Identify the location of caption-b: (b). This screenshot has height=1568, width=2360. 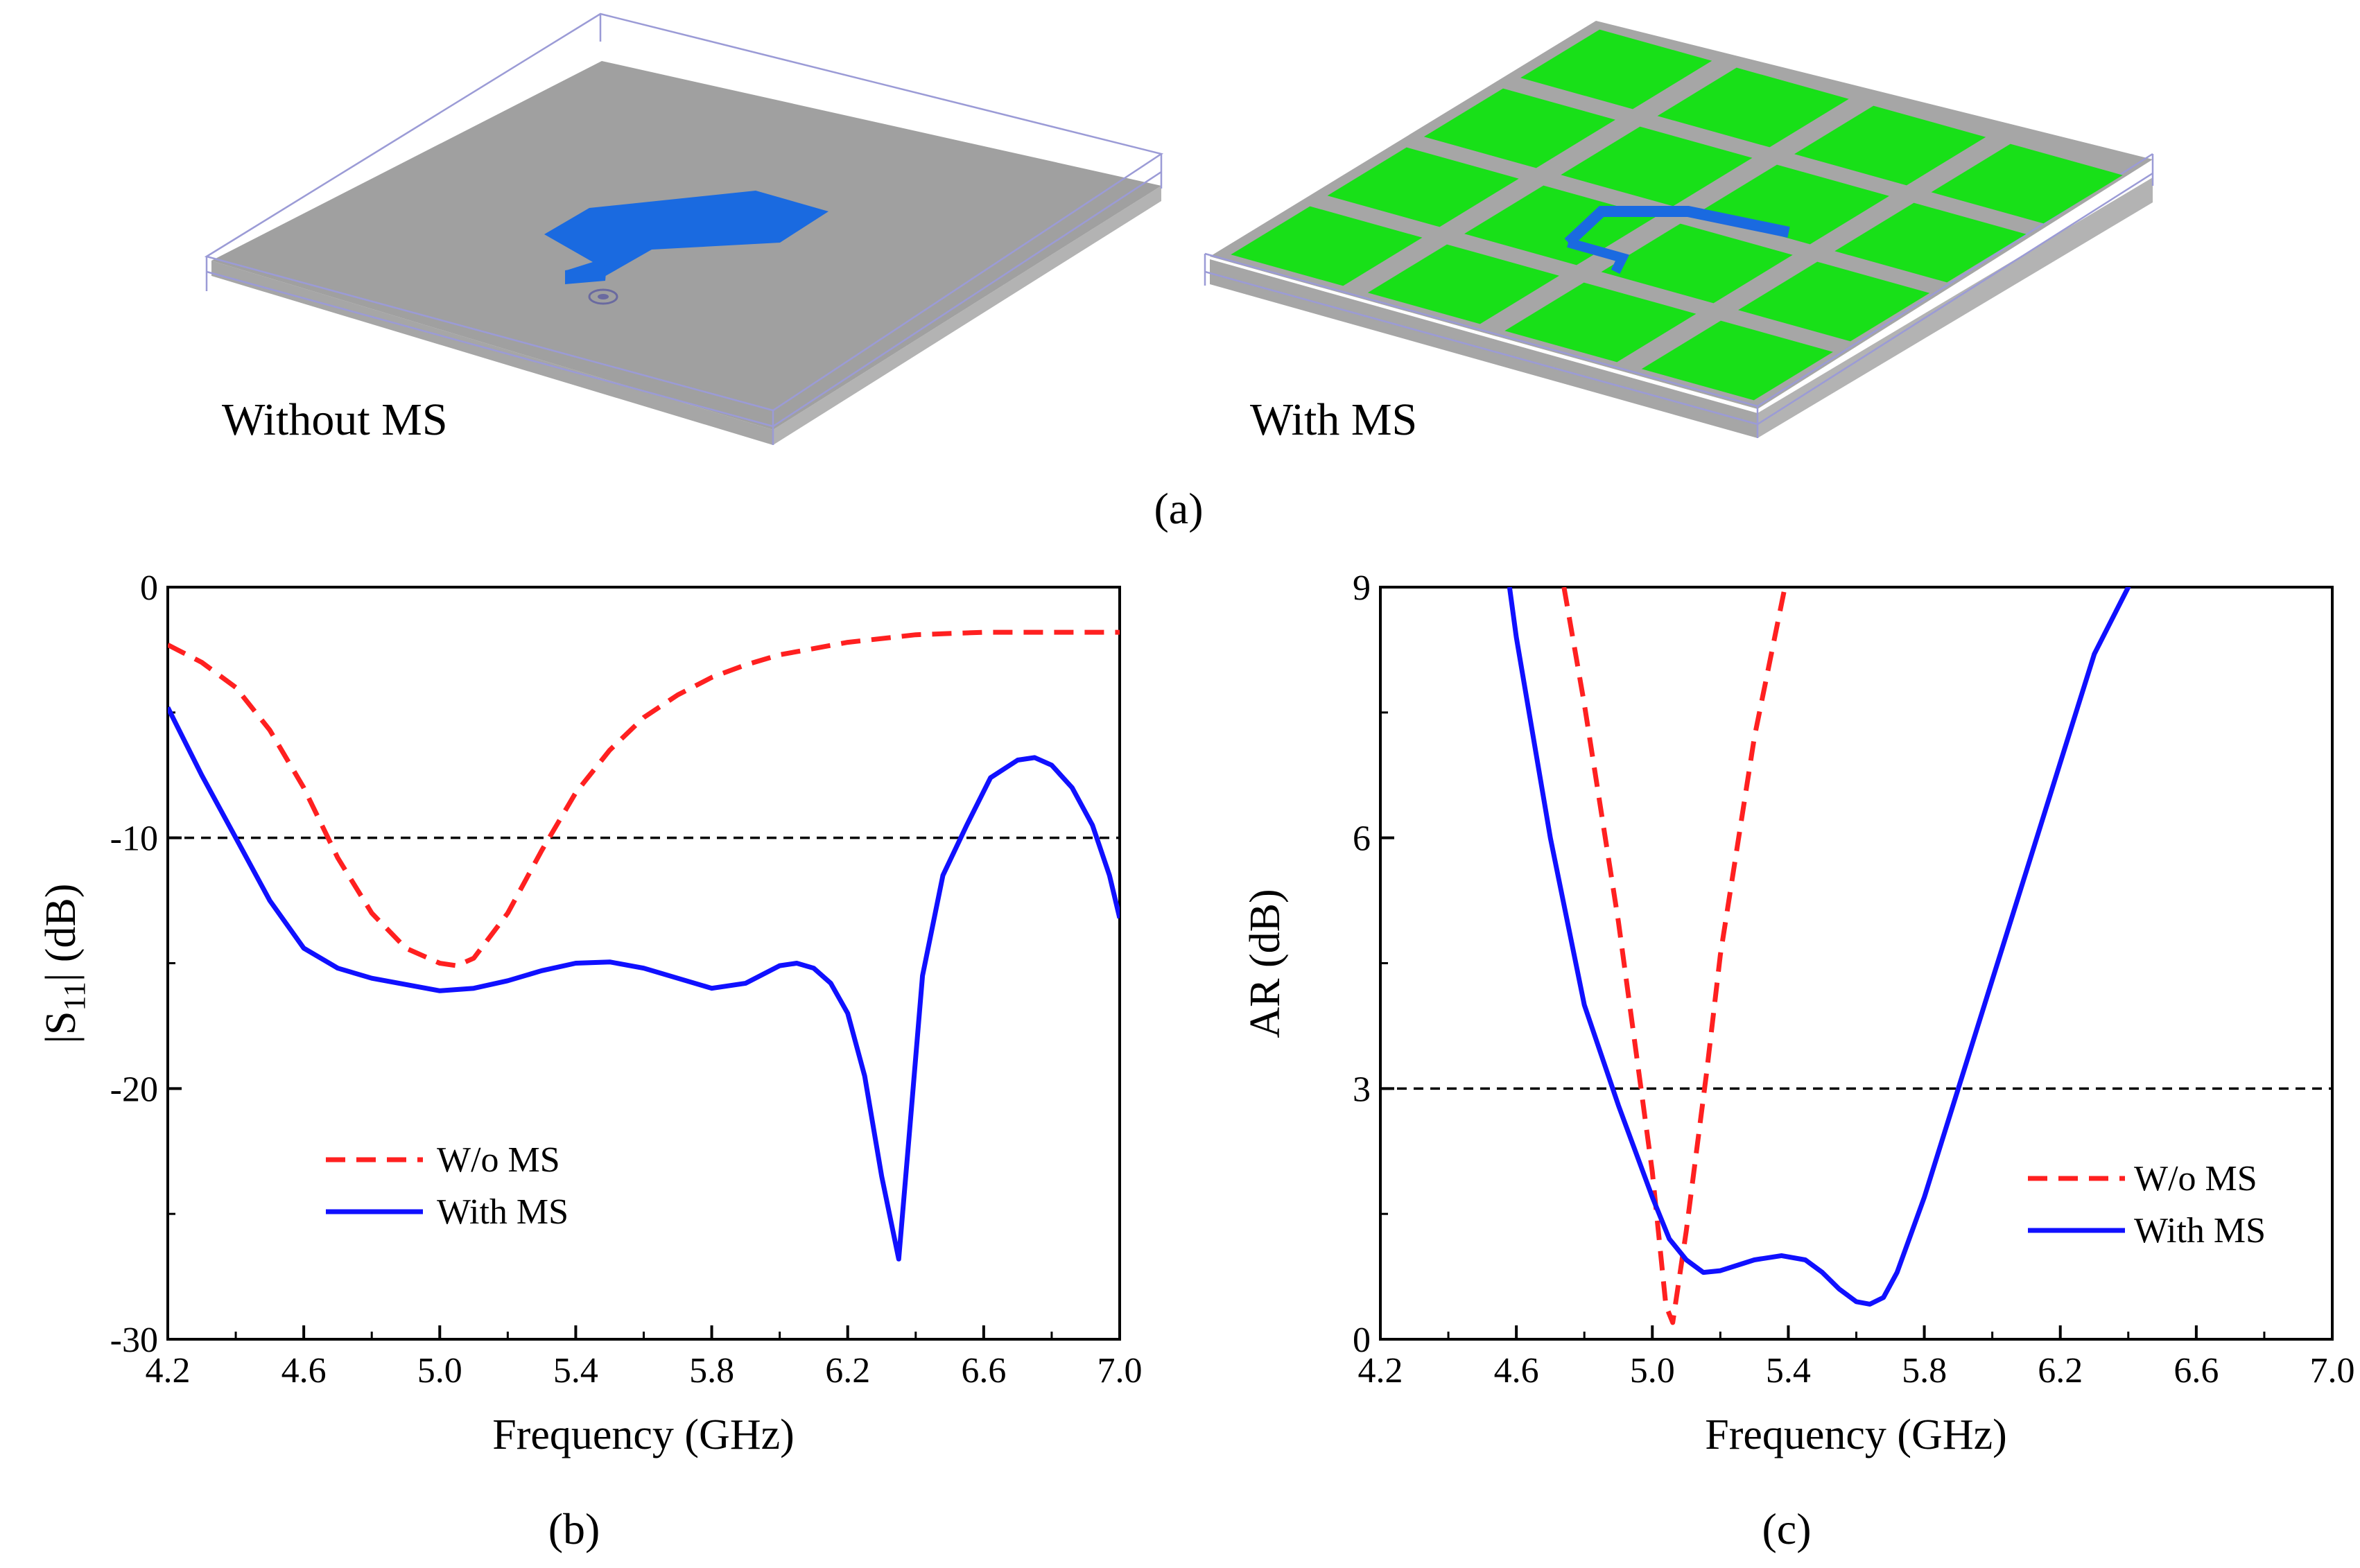
(574, 1528).